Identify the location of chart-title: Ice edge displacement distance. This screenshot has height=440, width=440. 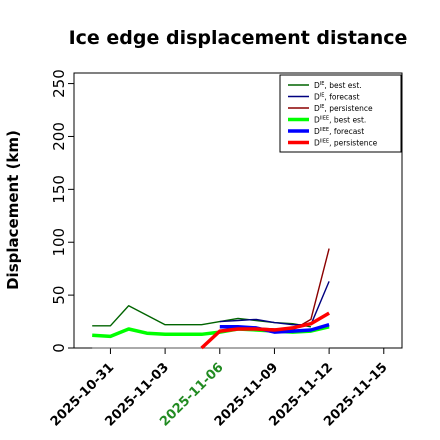
(238, 38).